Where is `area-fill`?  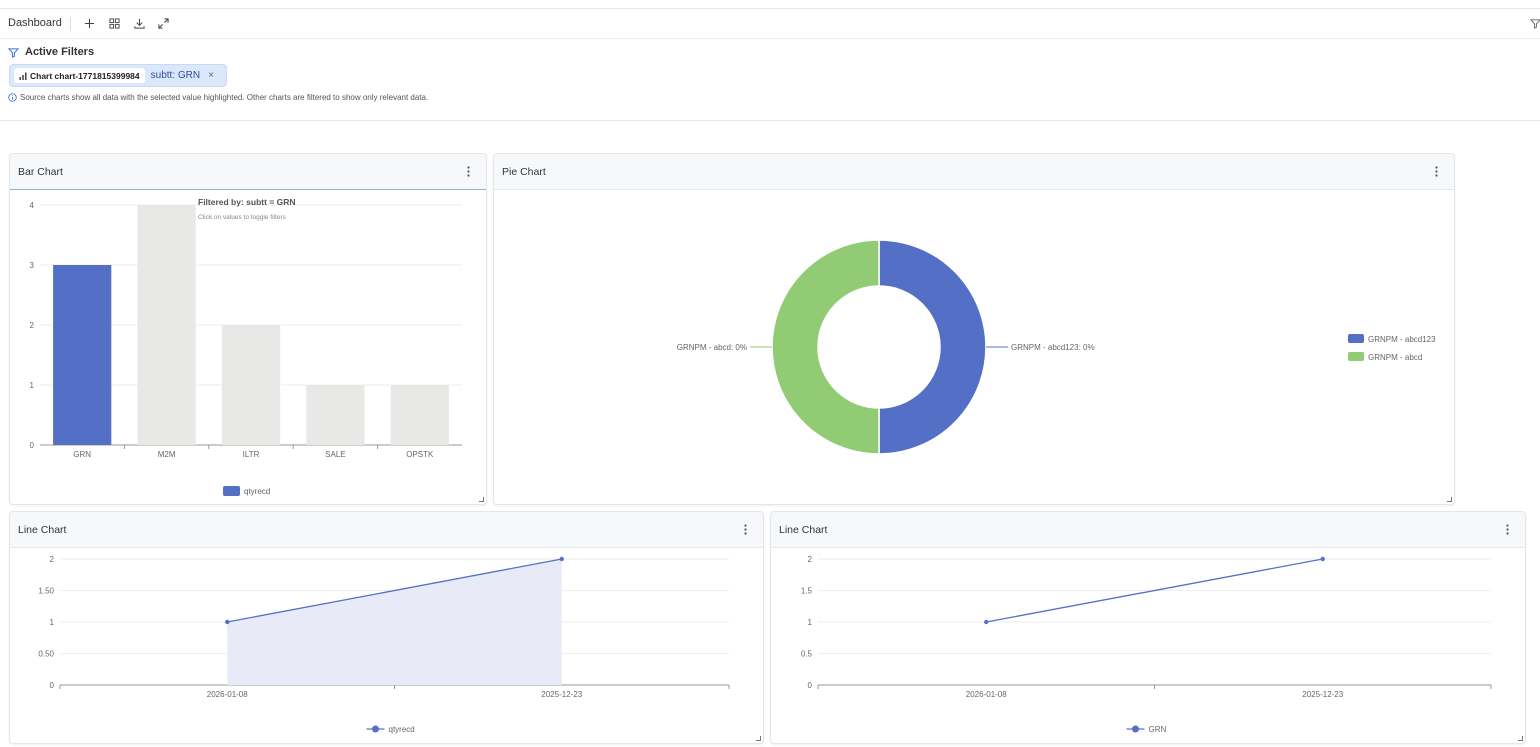
area-fill is located at coordinates (394, 622).